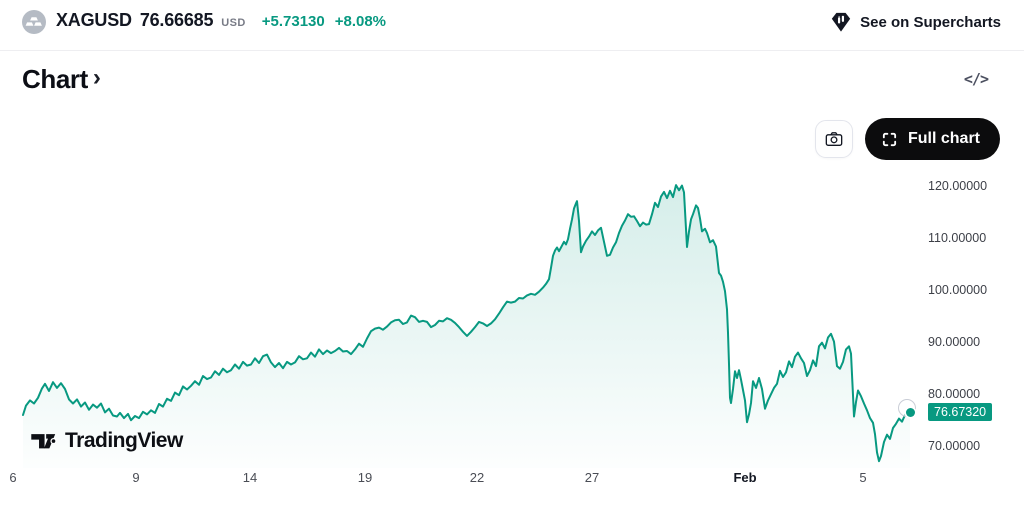 This screenshot has width=1024, height=508. Describe the element at coordinates (360, 21) in the screenshot. I see `price-change-percent: +8.08%` at that location.